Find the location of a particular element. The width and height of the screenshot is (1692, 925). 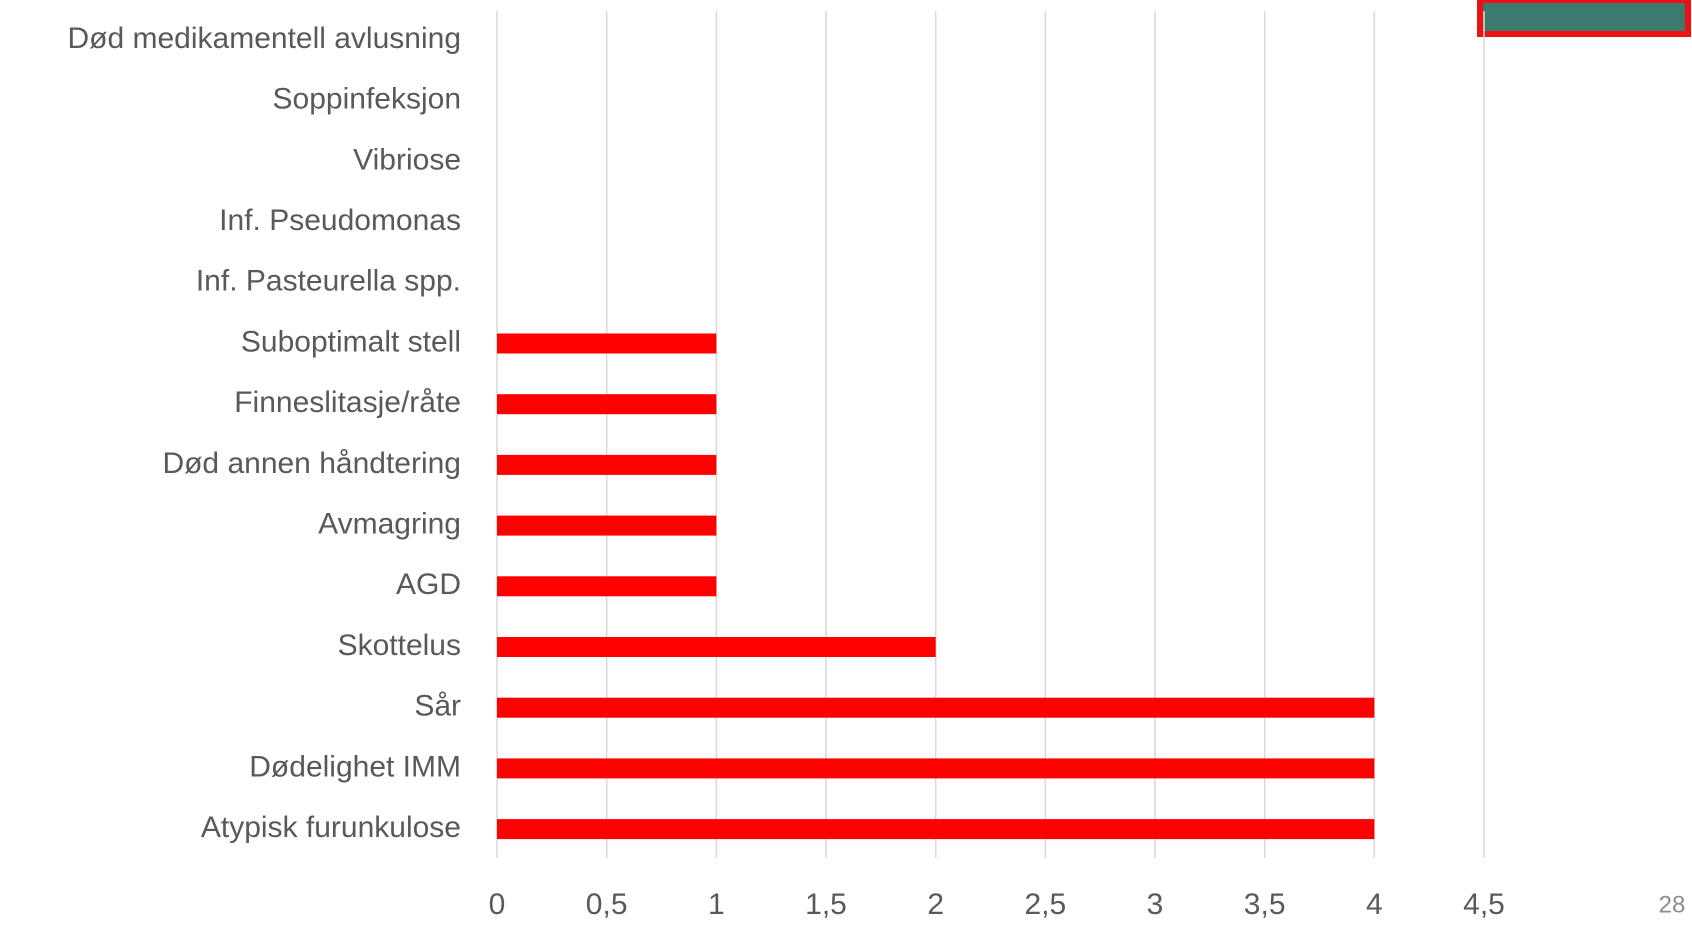

y-tick-label: Skottelus is located at coordinates (399, 645).